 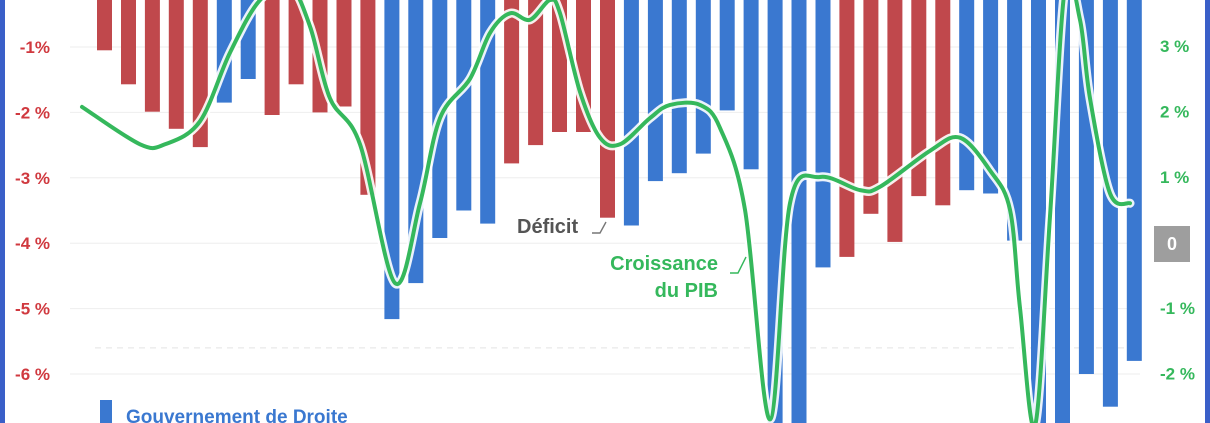 What do you see at coordinates (686, 291) in the screenshot?
I see `growth-annotation-line2: du PIB` at bounding box center [686, 291].